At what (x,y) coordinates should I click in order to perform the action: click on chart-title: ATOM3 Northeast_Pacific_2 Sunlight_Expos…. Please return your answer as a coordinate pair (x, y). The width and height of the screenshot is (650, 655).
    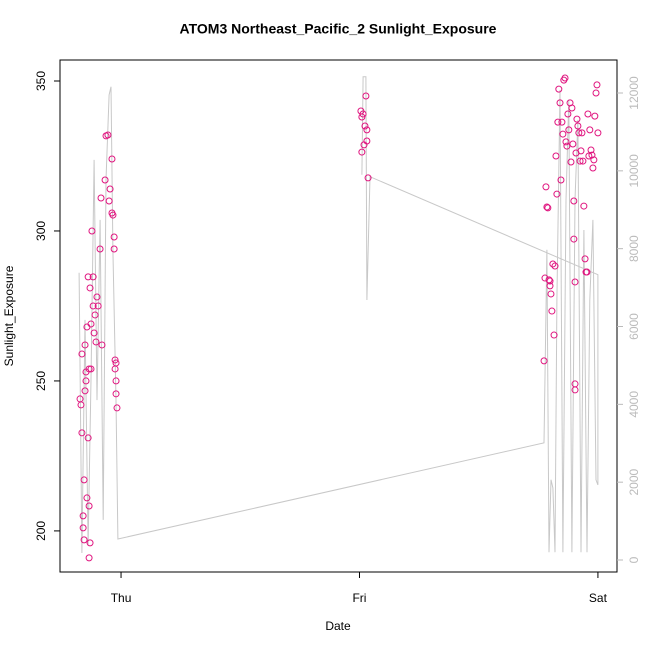
    Looking at the image, I should click on (338, 29).